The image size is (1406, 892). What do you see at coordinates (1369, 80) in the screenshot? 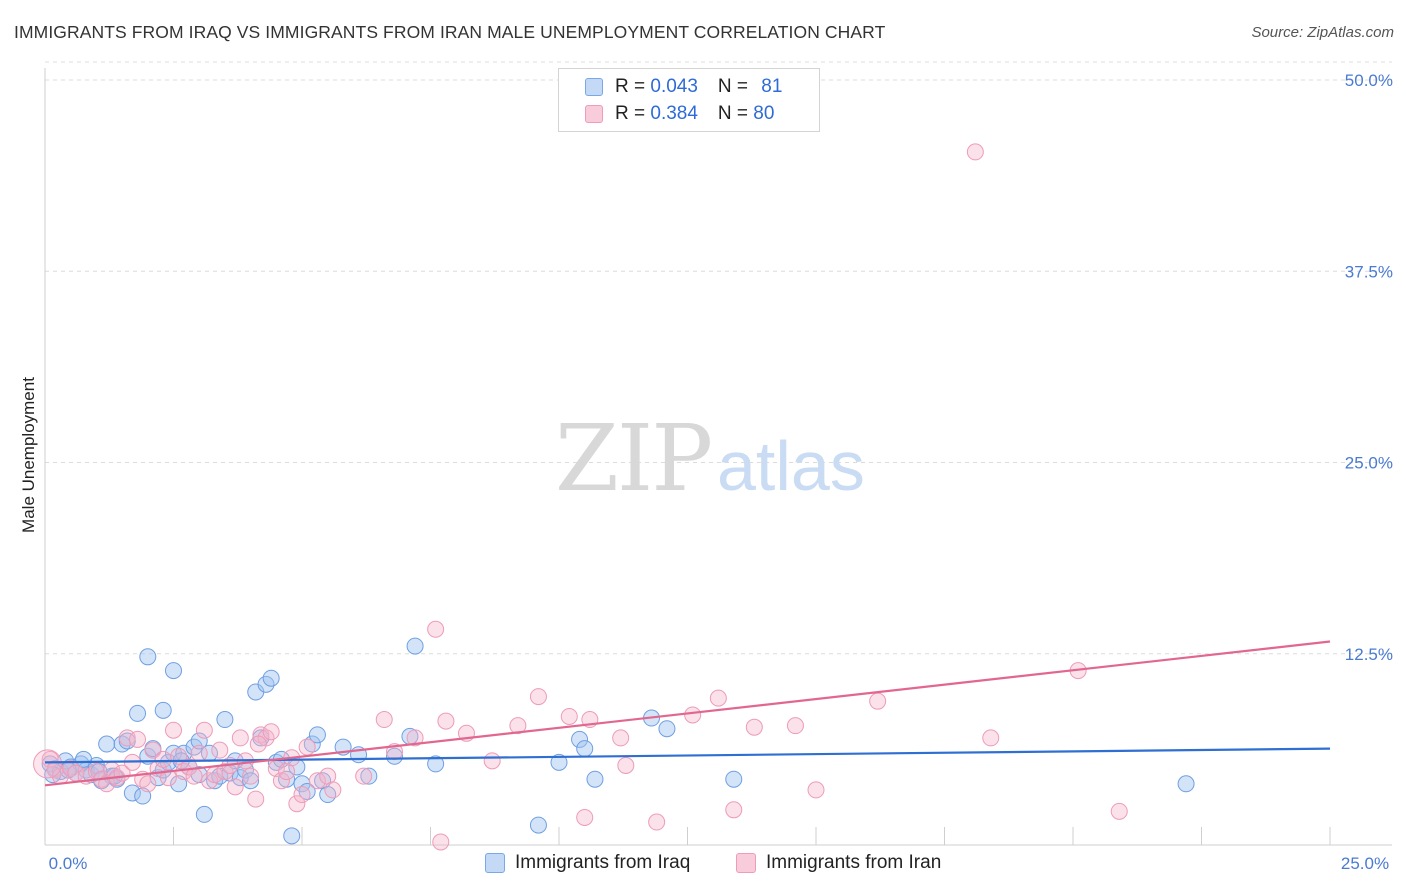
I see `y-tick-label: 50.0%` at bounding box center [1369, 80].